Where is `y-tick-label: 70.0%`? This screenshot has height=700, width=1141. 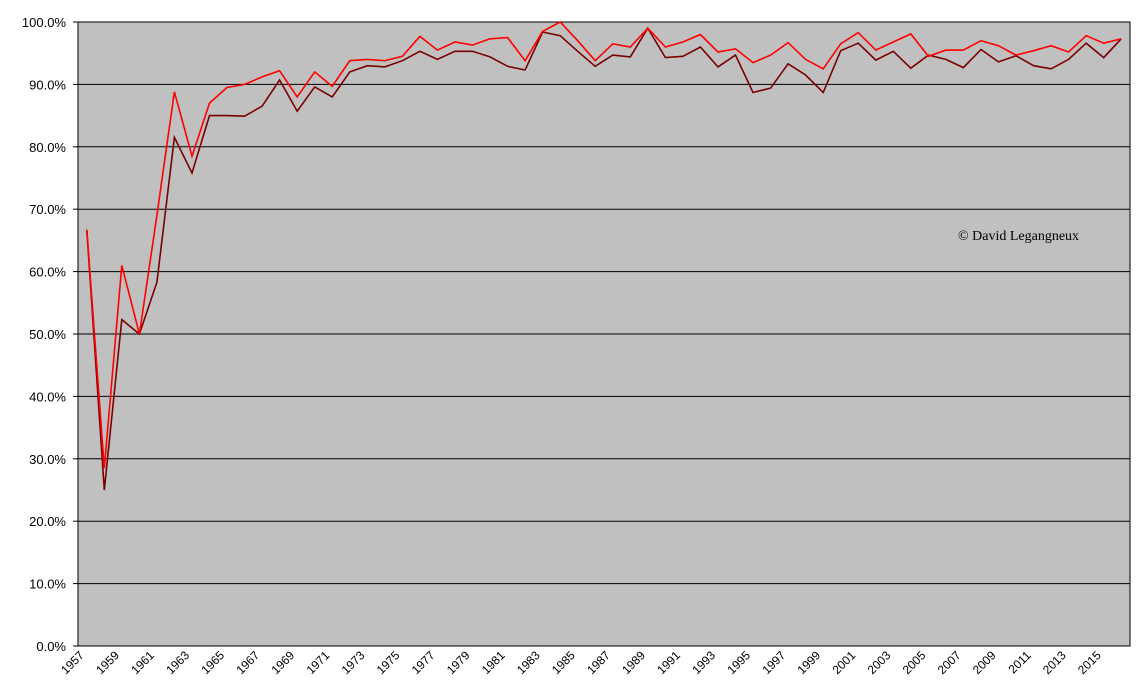 y-tick-label: 70.0% is located at coordinates (47, 209).